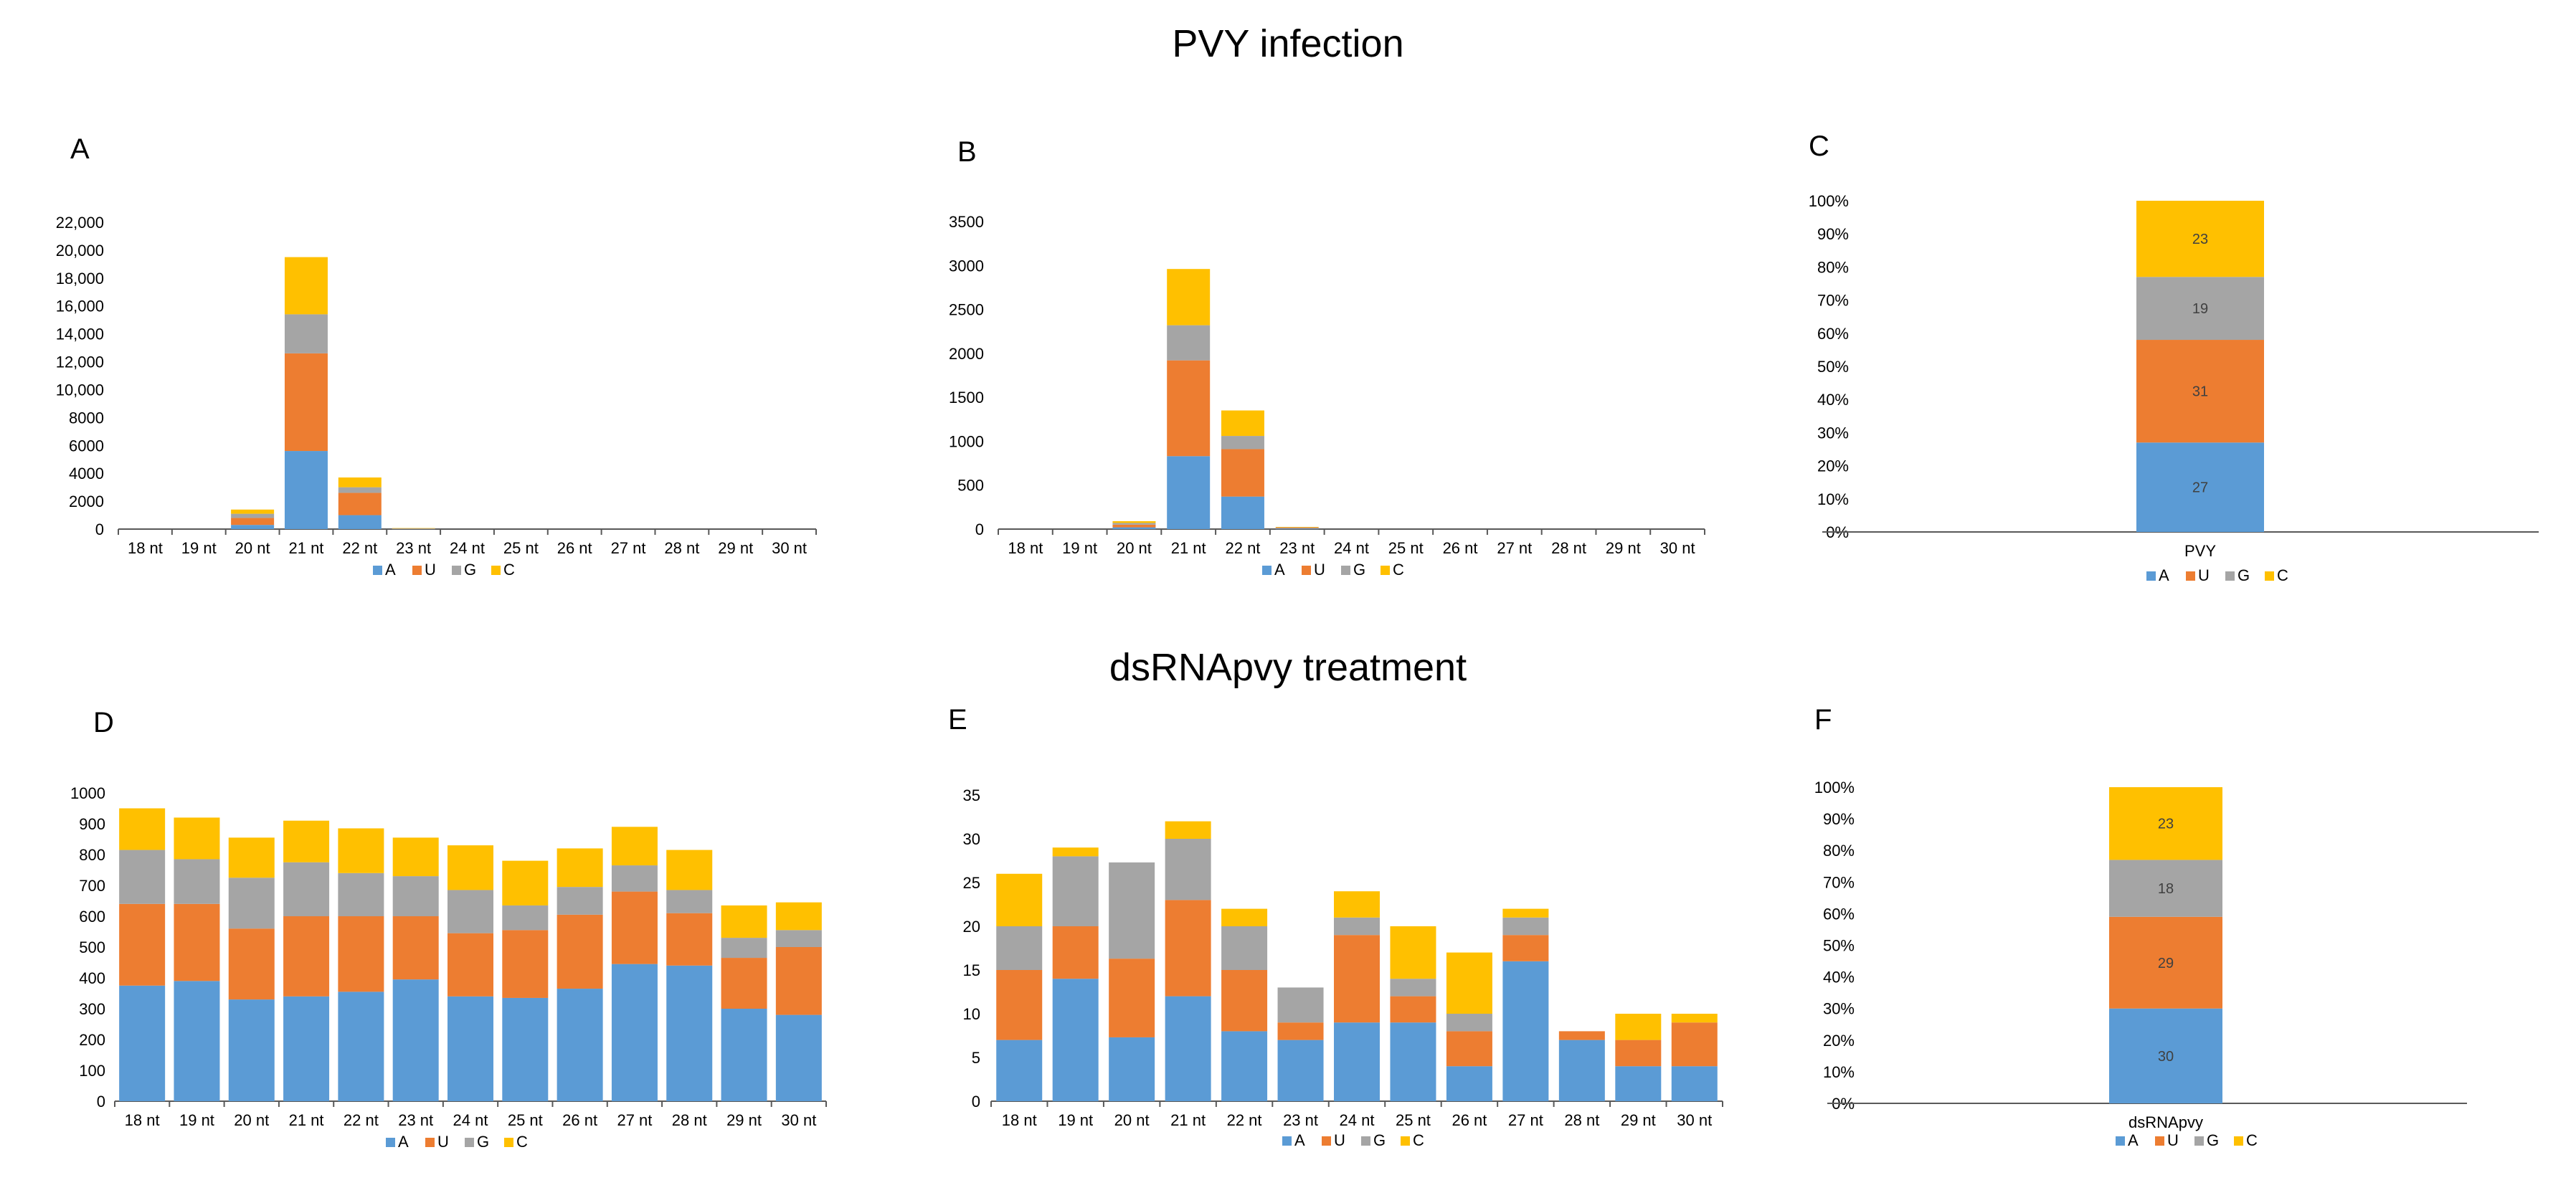 The image size is (2576, 1203). What do you see at coordinates (2151, 576) in the screenshot?
I see `chart-c-legend-swatch-a` at bounding box center [2151, 576].